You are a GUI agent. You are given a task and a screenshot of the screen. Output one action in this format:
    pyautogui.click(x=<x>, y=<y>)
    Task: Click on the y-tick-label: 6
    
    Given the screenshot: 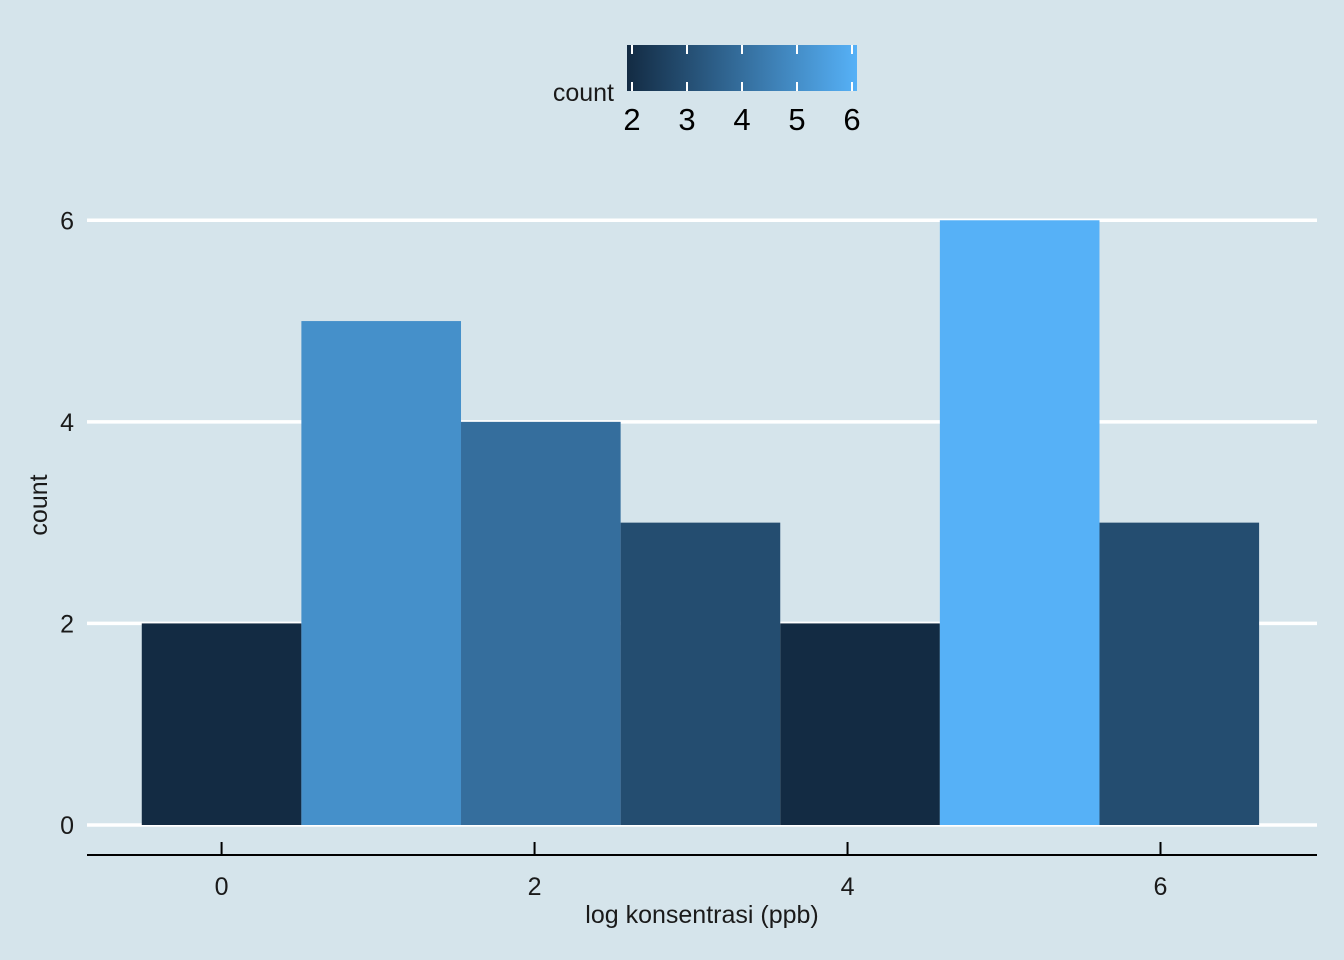 What is the action you would take?
    pyautogui.click(x=67, y=221)
    